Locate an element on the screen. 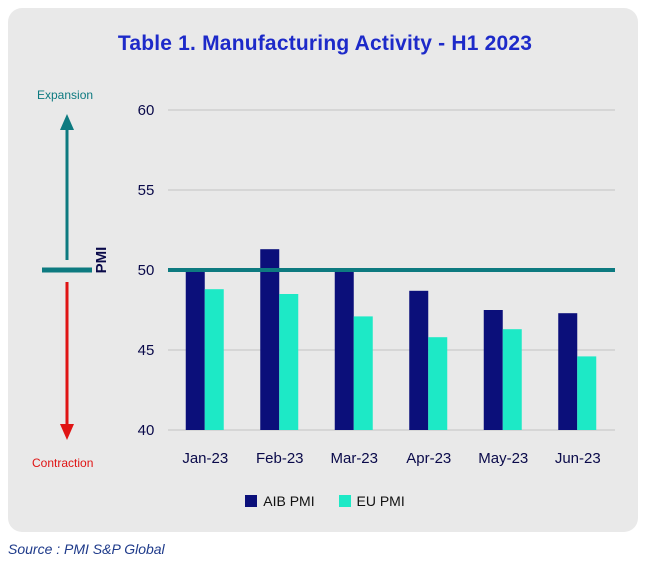 The width and height of the screenshot is (650, 576). x-tick-labels: Jan-23 Feb-23 Mar-23 Apr-23 May-23 Jun-23 is located at coordinates (391, 458).